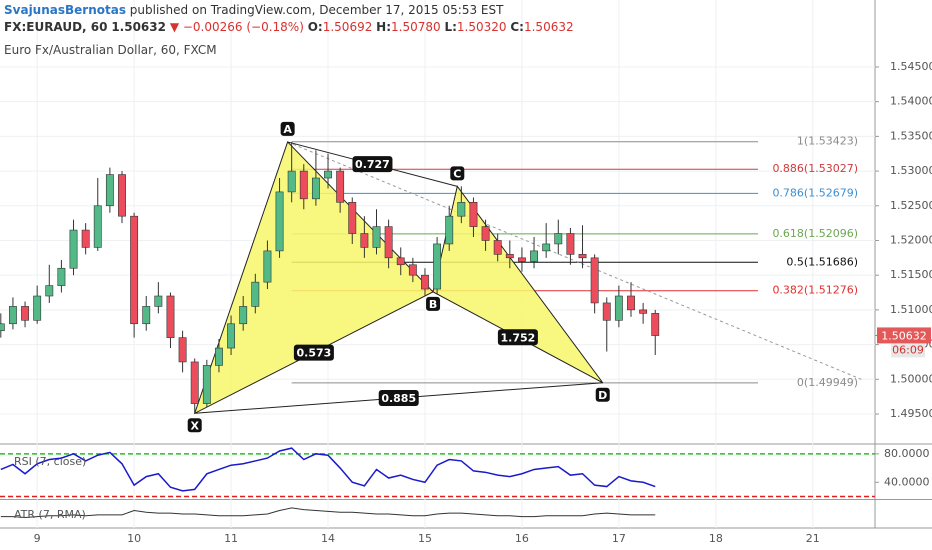  I want to click on ohlc-key: C:, so click(517, 27).